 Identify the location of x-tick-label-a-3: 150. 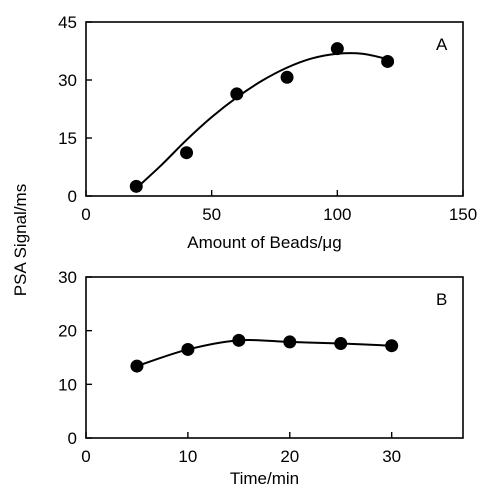
(463, 214).